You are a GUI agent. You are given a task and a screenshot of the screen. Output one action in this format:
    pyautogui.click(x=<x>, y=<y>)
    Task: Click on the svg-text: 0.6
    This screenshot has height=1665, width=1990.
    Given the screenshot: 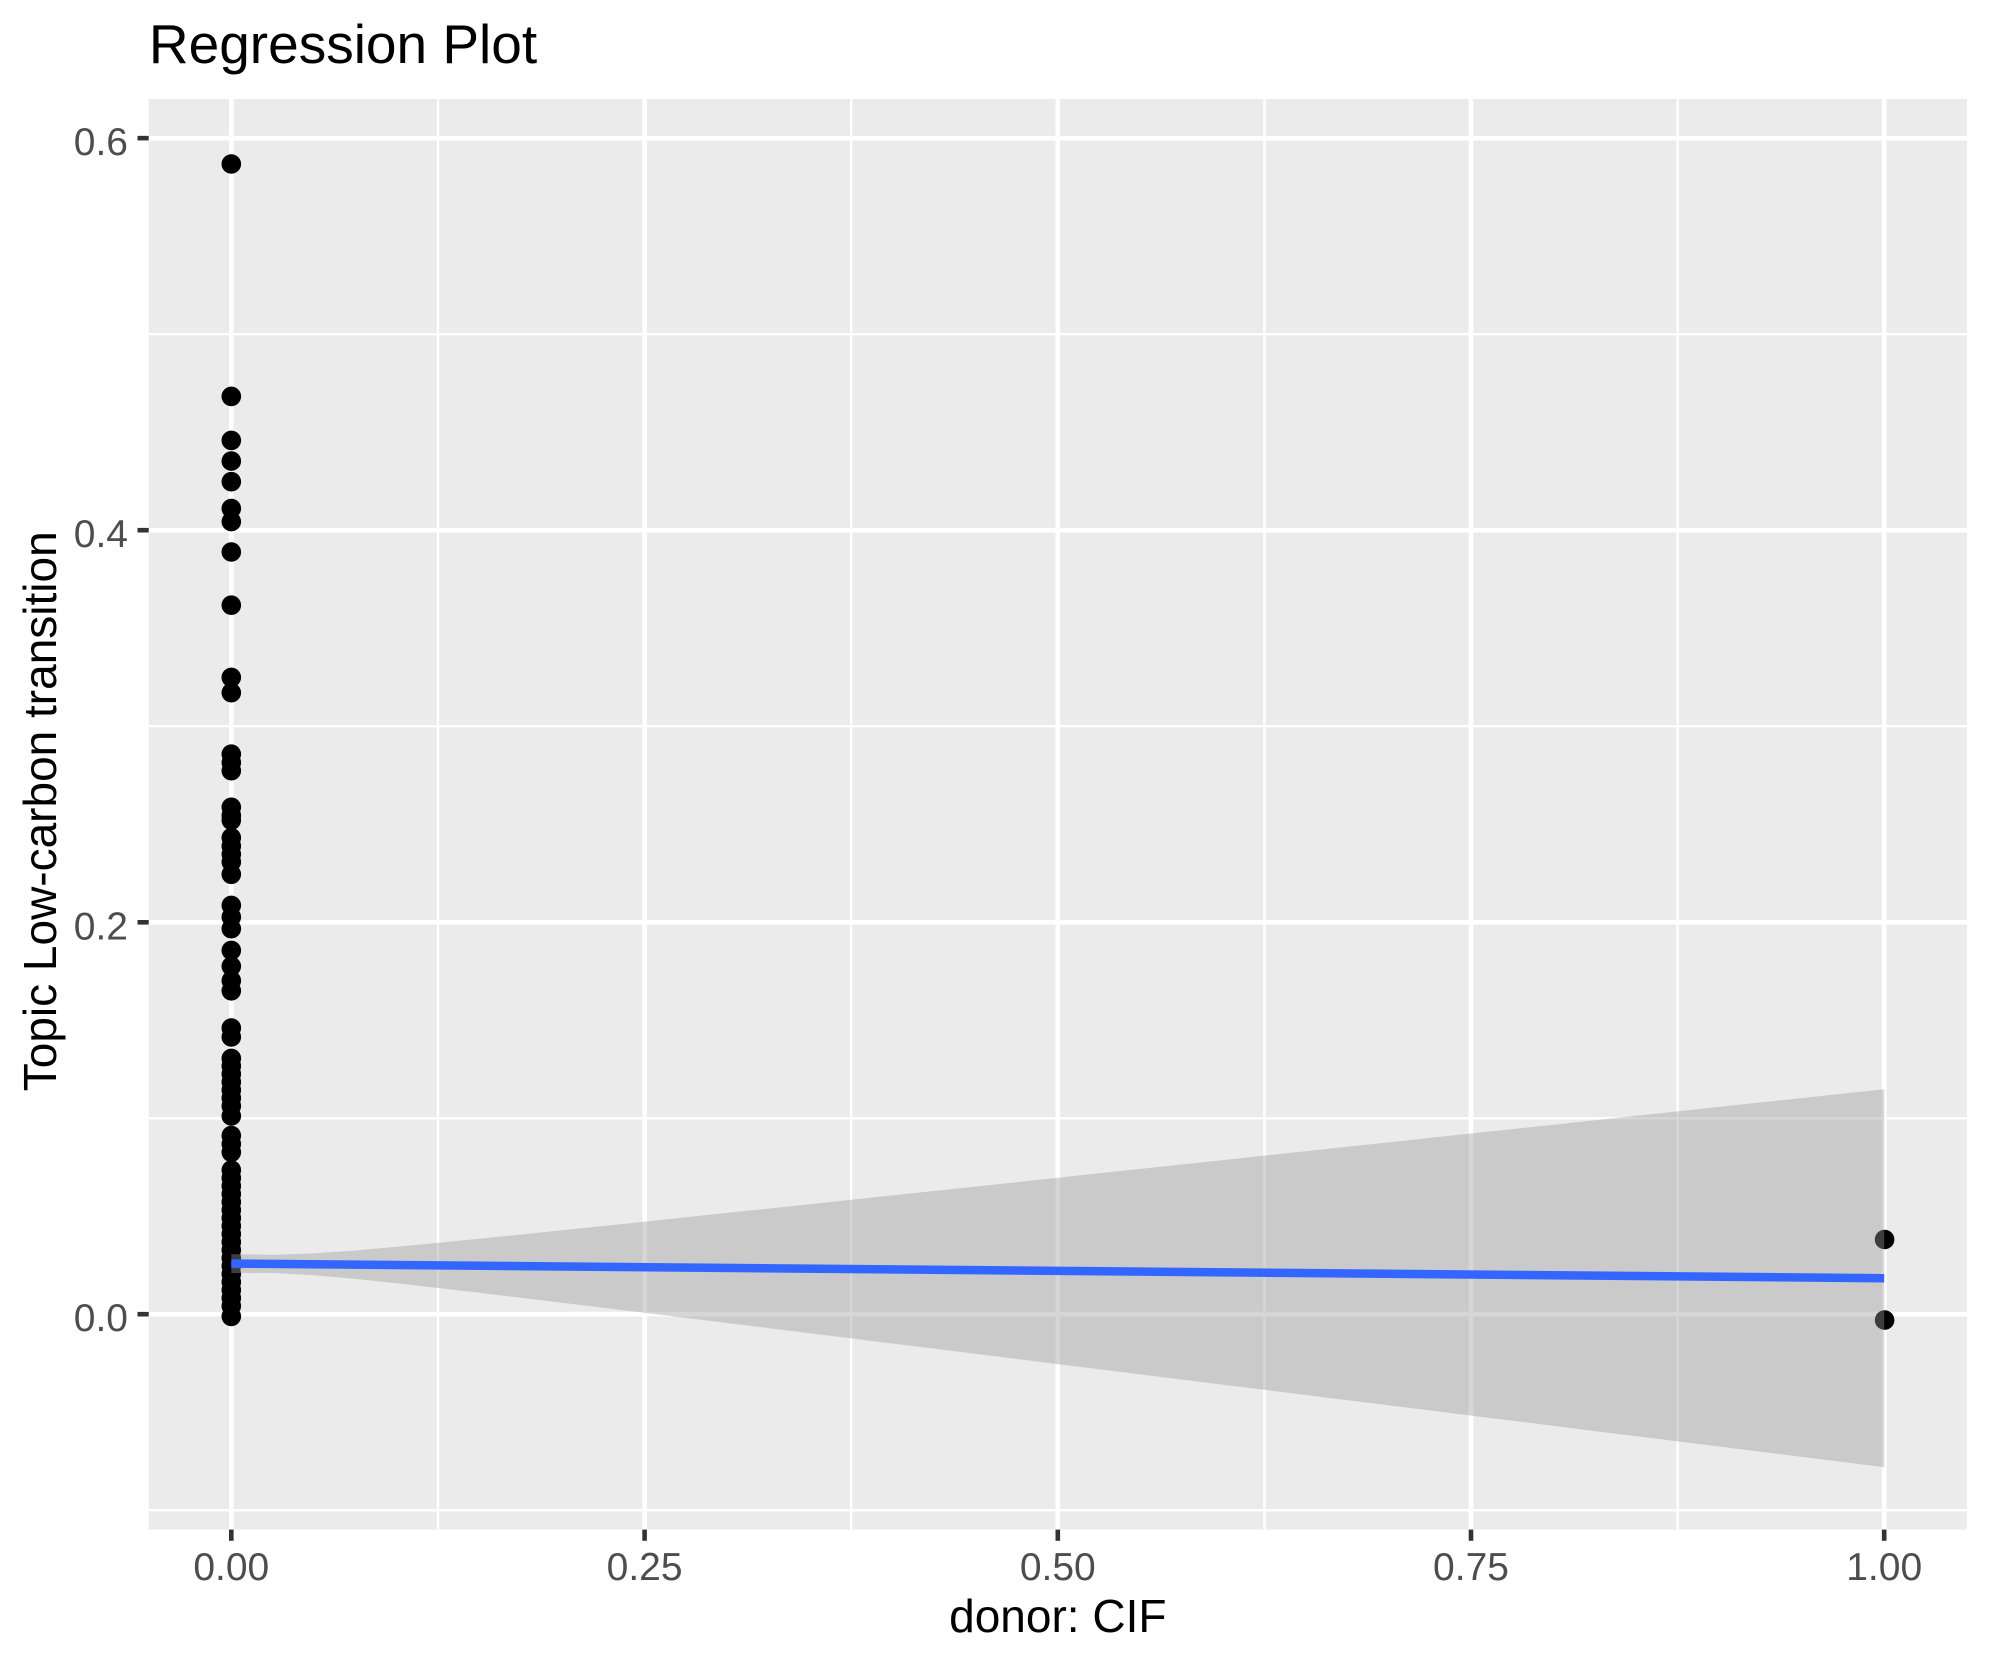 What is the action you would take?
    pyautogui.click(x=101, y=142)
    